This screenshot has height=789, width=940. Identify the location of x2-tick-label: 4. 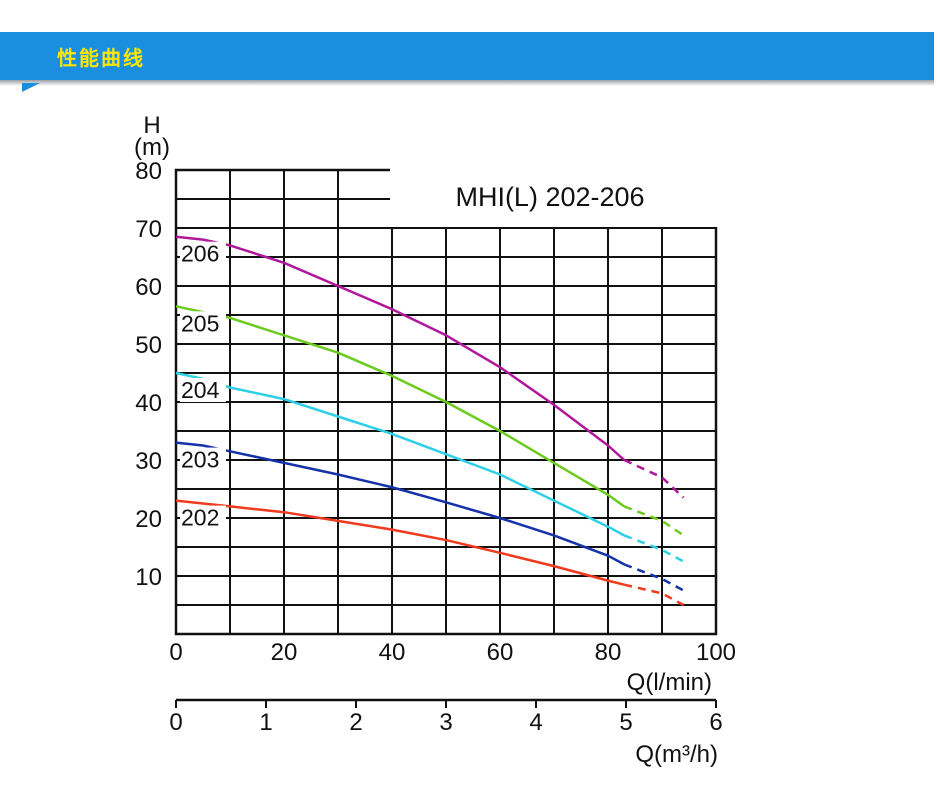
(535, 722).